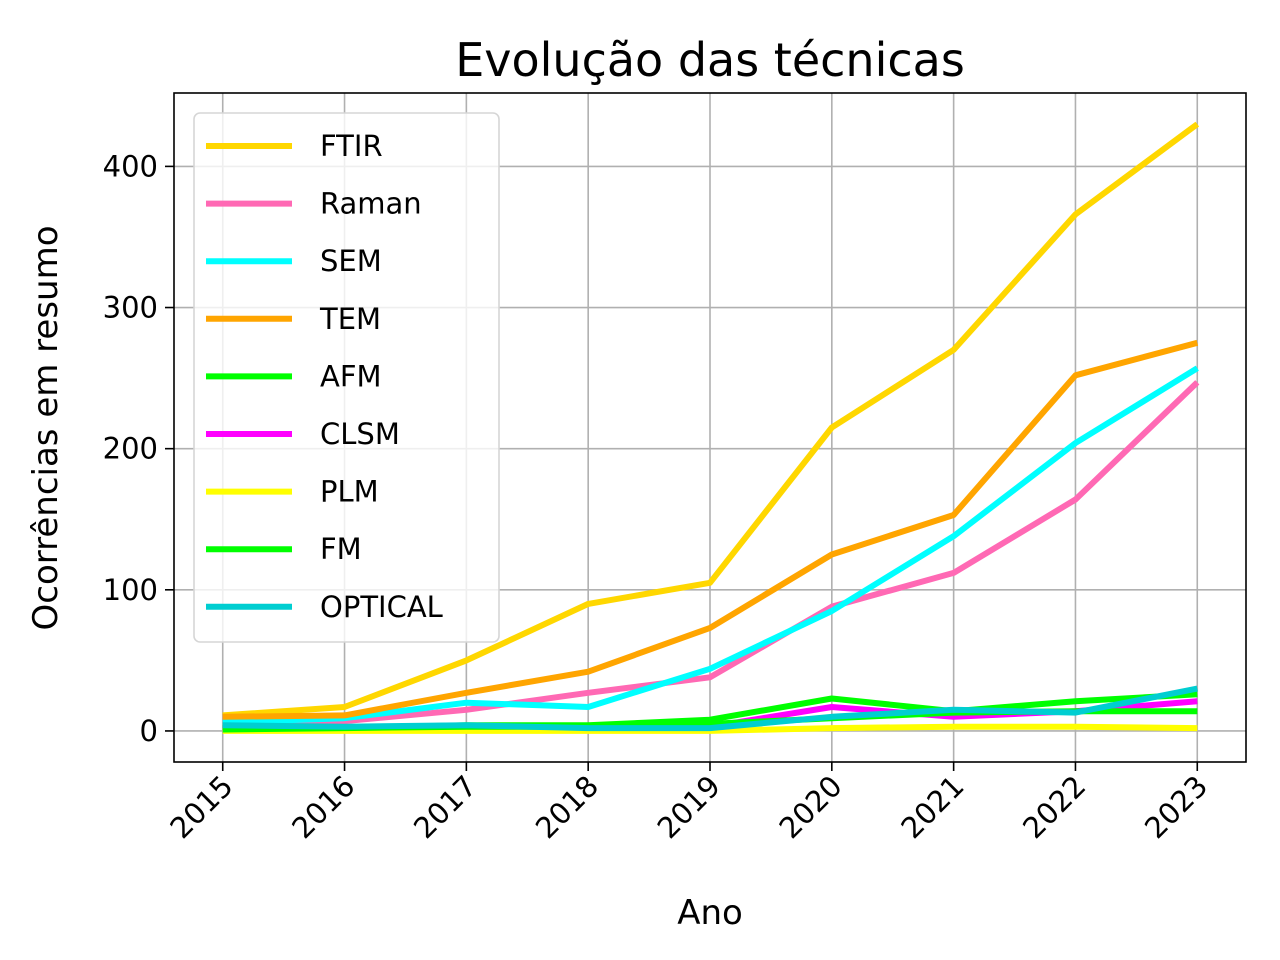  Describe the element at coordinates (371, 204) in the screenshot. I see `legend-label-raman: Raman` at that location.